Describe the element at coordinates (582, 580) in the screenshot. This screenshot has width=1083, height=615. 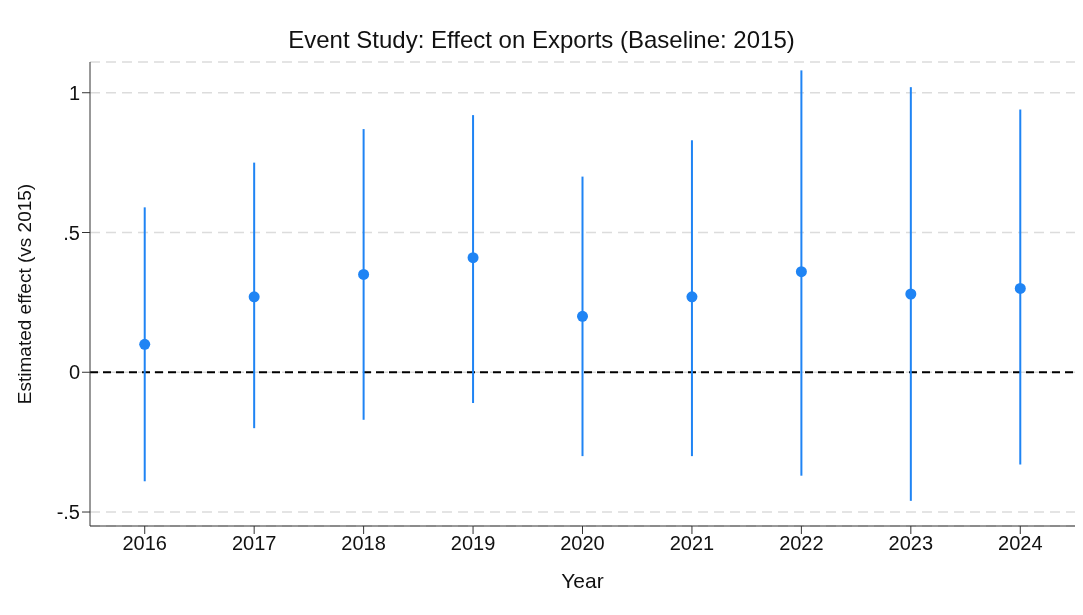
I see `x-axis-title: Year` at that location.